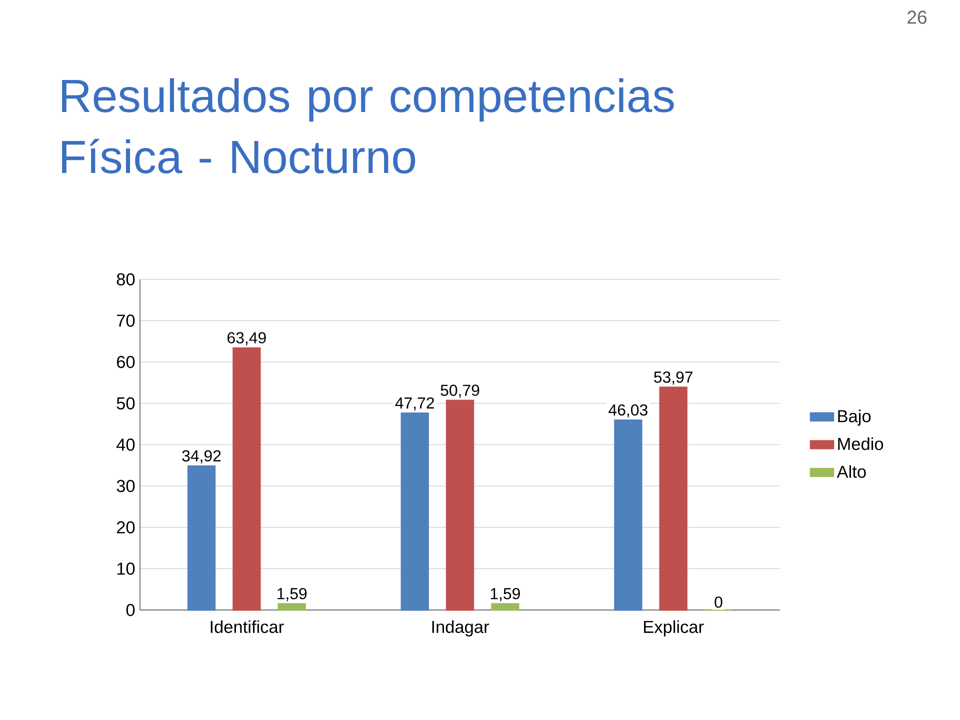 The width and height of the screenshot is (960, 720). I want to click on data-label: 34,92, so click(201, 457).